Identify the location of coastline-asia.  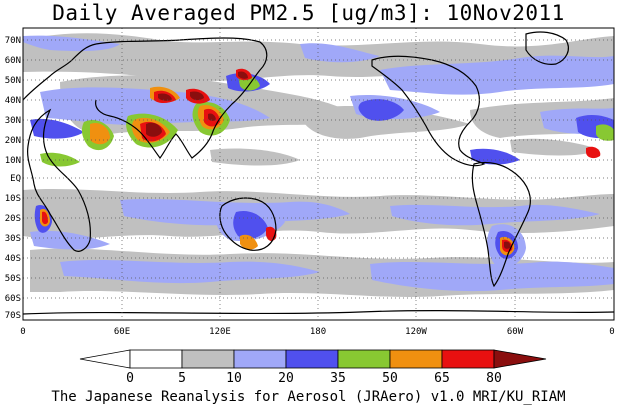
(181, 98).